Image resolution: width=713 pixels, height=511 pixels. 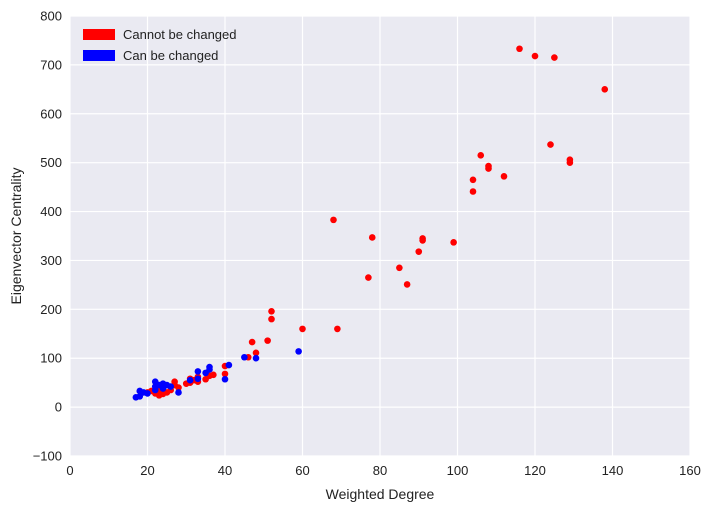 I want to click on x-axis-label: Weighted Degree, so click(x=380, y=494).